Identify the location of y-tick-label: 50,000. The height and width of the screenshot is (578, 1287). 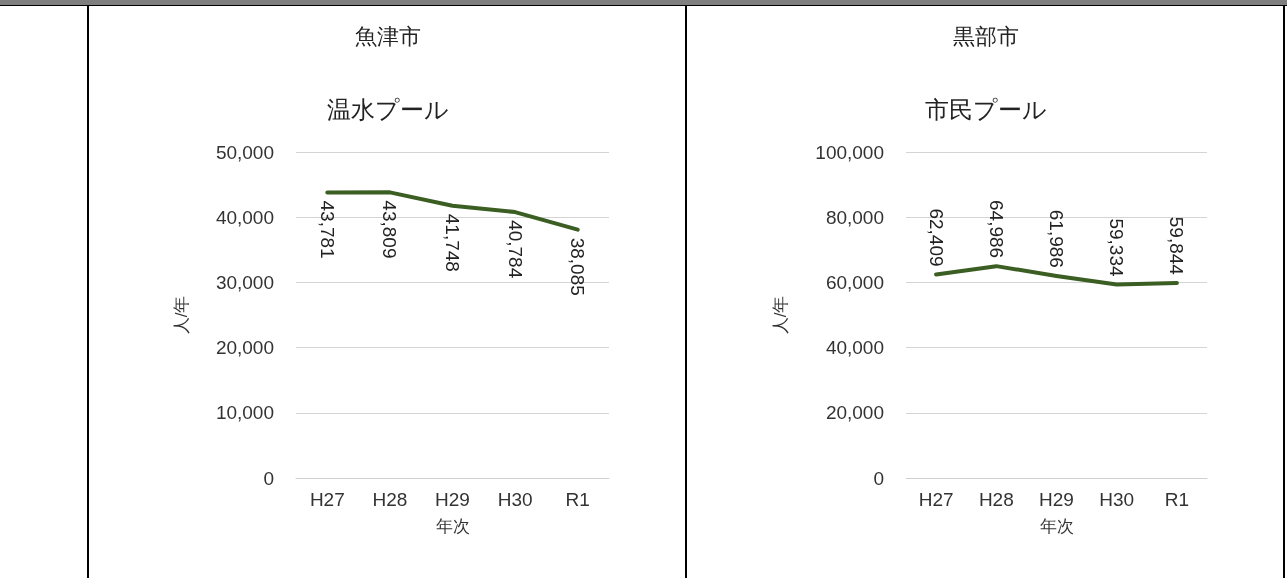
(244, 152).